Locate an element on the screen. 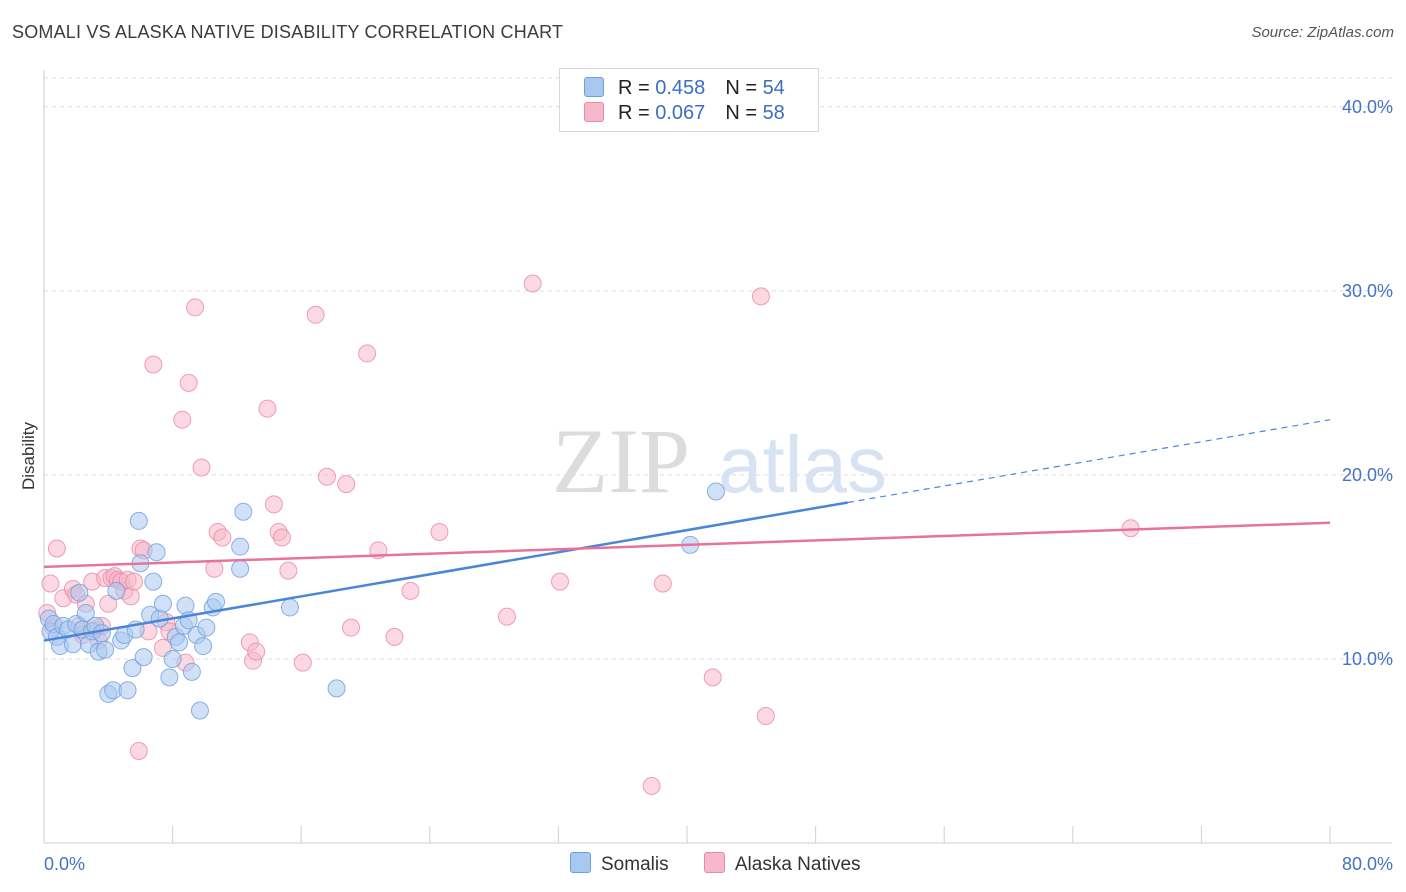  legend-n-value: 58 is located at coordinates (773, 113).